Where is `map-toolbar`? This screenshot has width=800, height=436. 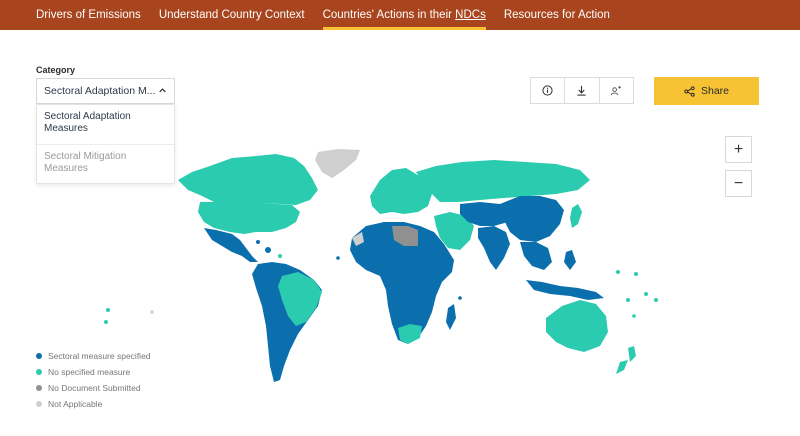 map-toolbar is located at coordinates (582, 90).